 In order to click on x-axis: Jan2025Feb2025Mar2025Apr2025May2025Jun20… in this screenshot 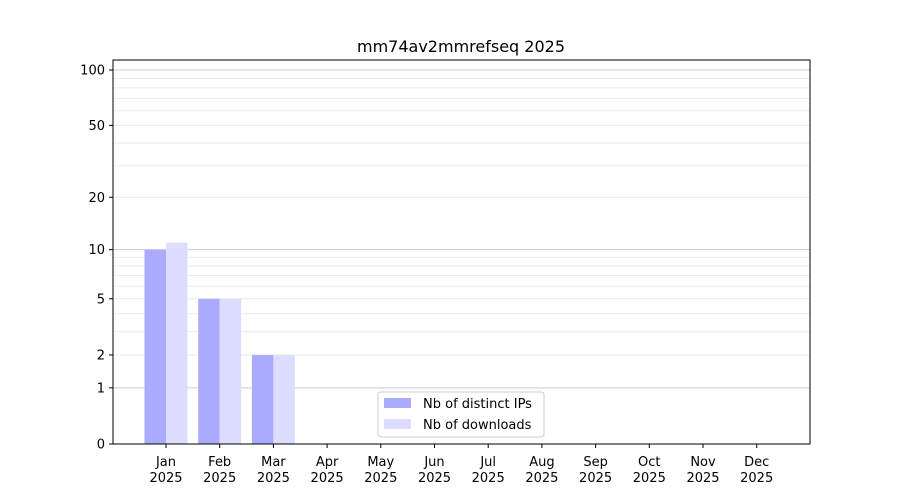, I will do `click(461, 465)`.